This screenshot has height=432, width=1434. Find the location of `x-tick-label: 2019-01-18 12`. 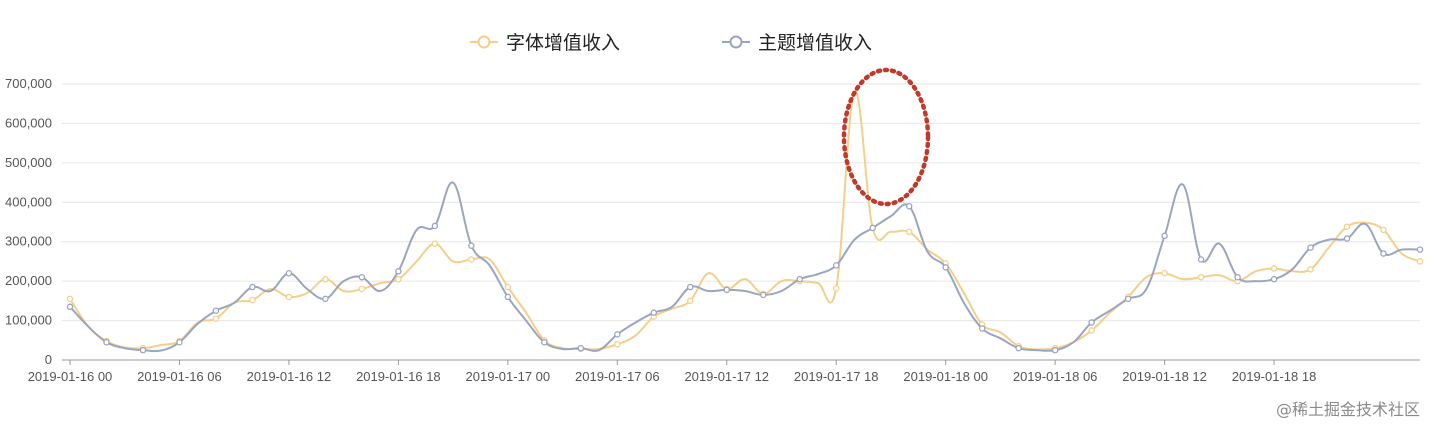

x-tick-label: 2019-01-18 12 is located at coordinates (1164, 376).